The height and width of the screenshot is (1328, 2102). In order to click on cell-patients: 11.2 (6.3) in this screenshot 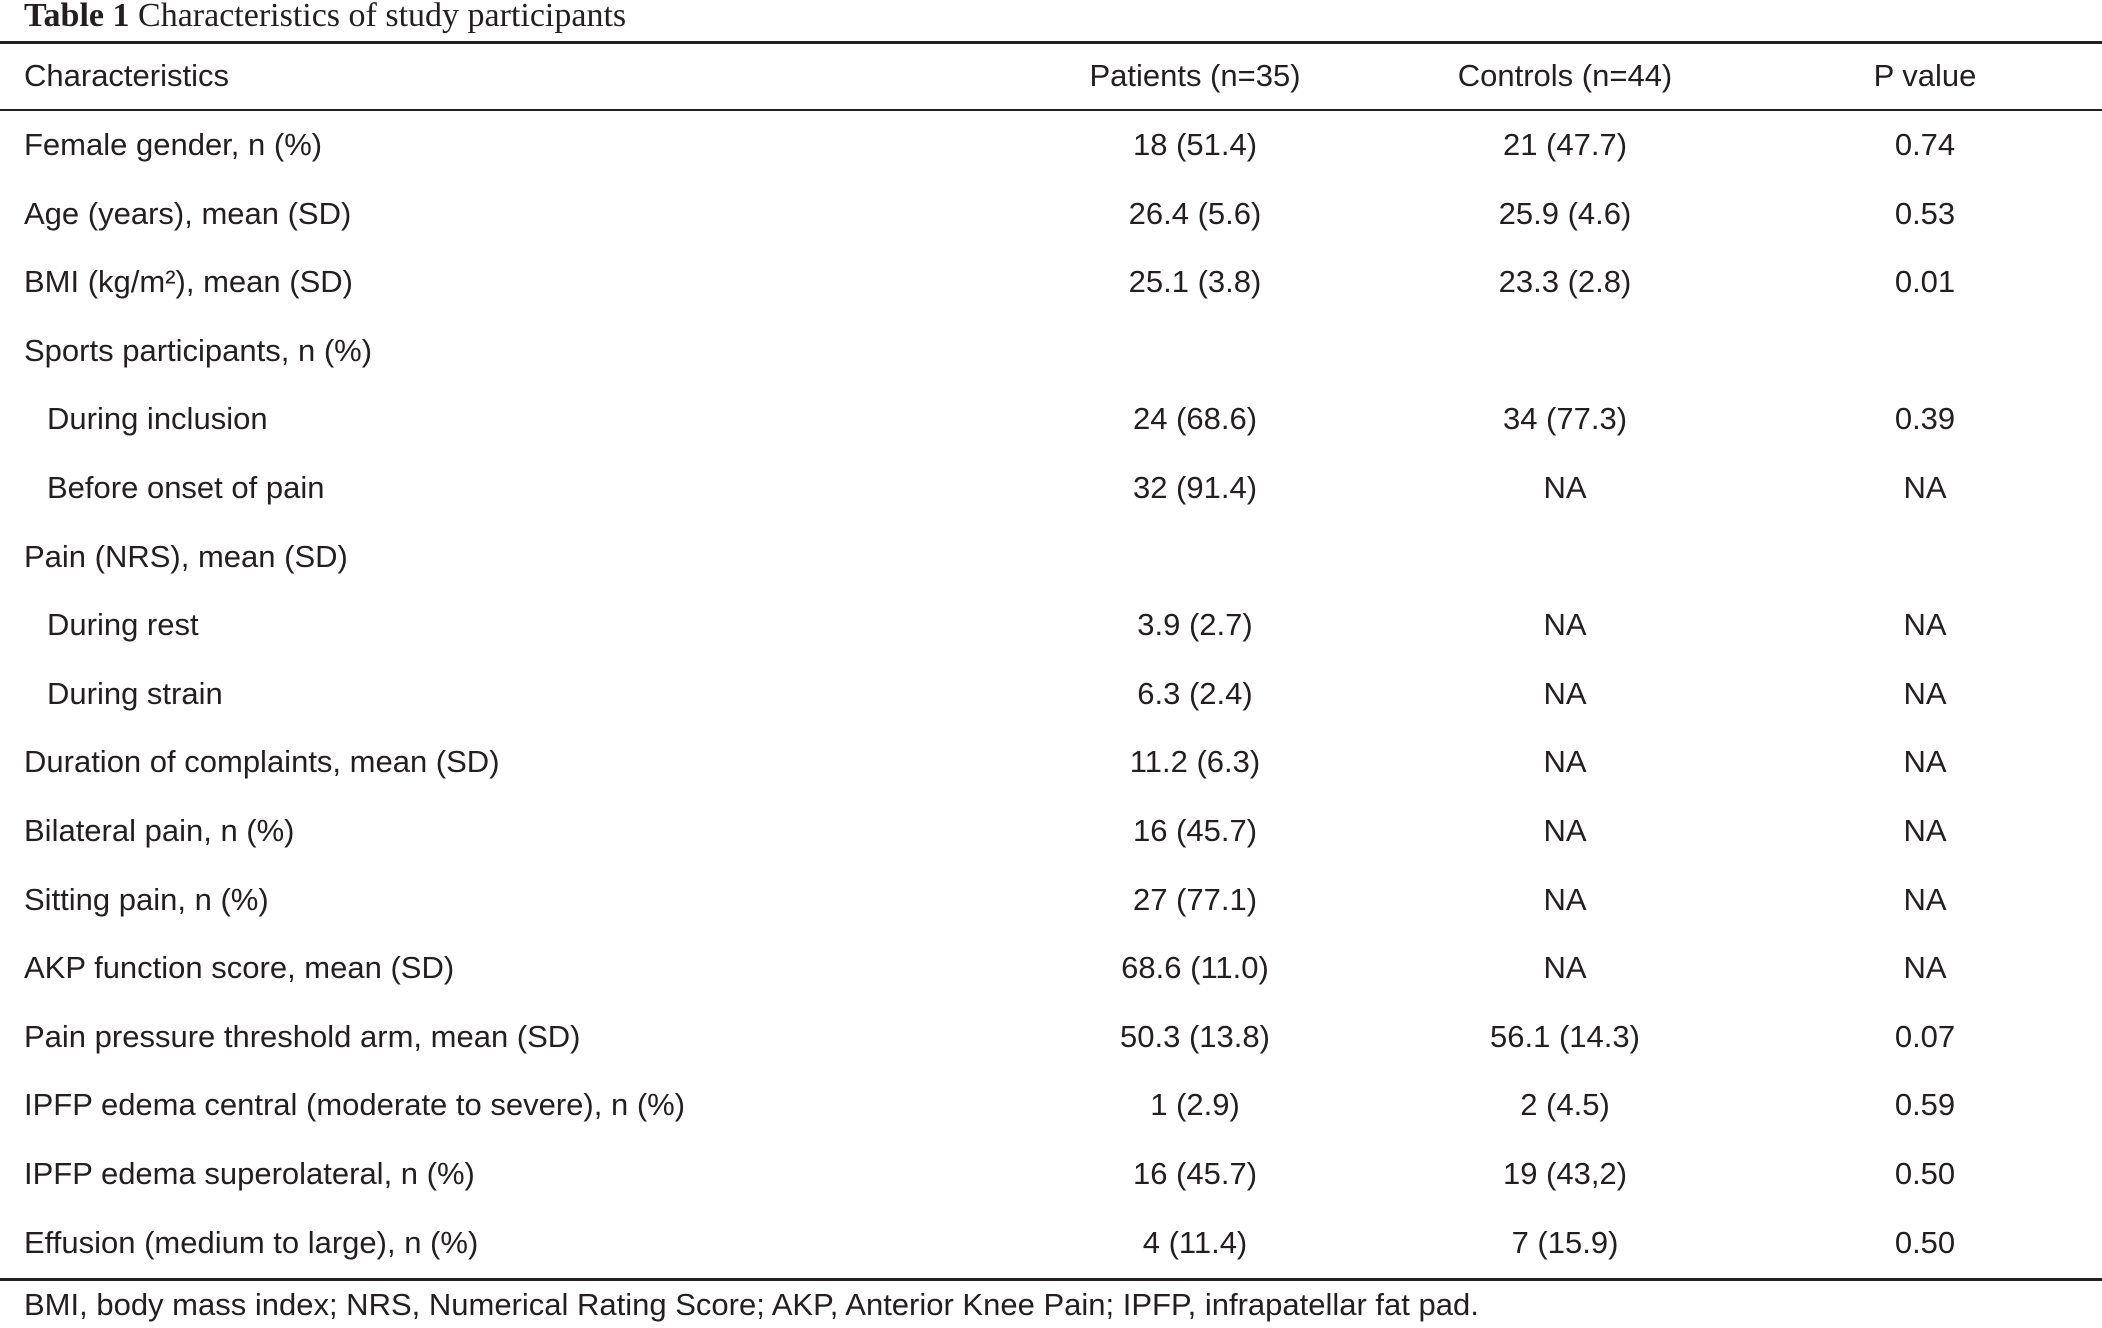, I will do `click(1195, 762)`.